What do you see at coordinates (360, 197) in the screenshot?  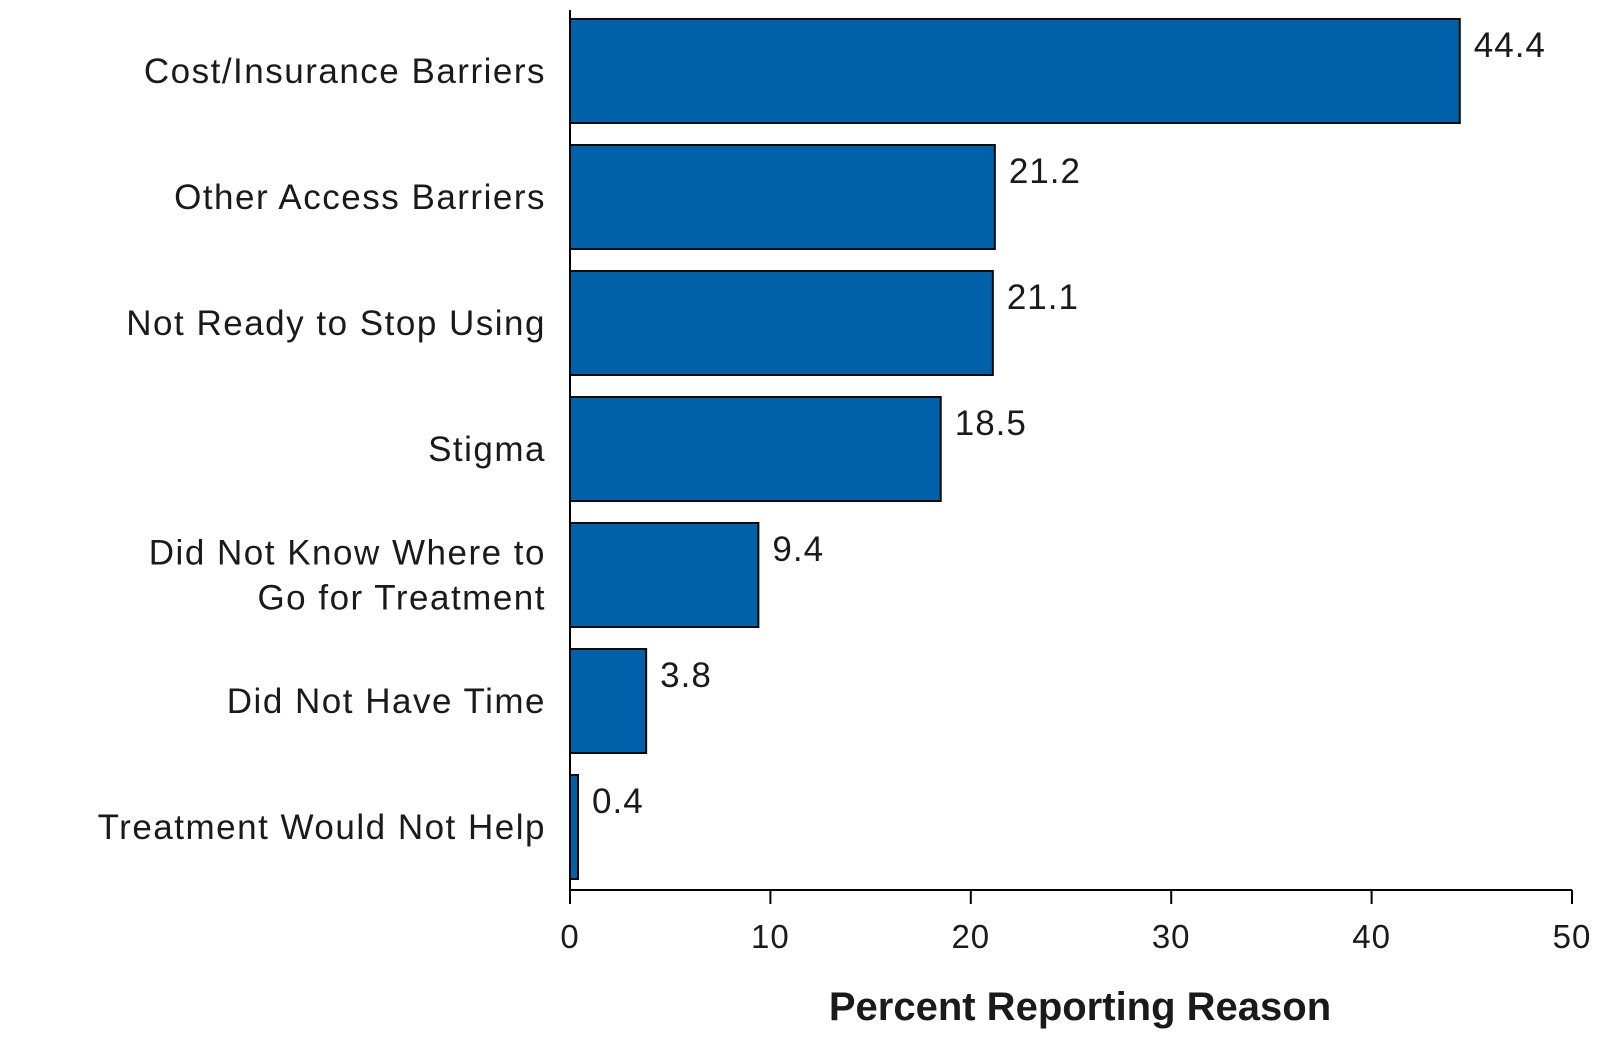 I see `category-label: Other Access Barriers` at bounding box center [360, 197].